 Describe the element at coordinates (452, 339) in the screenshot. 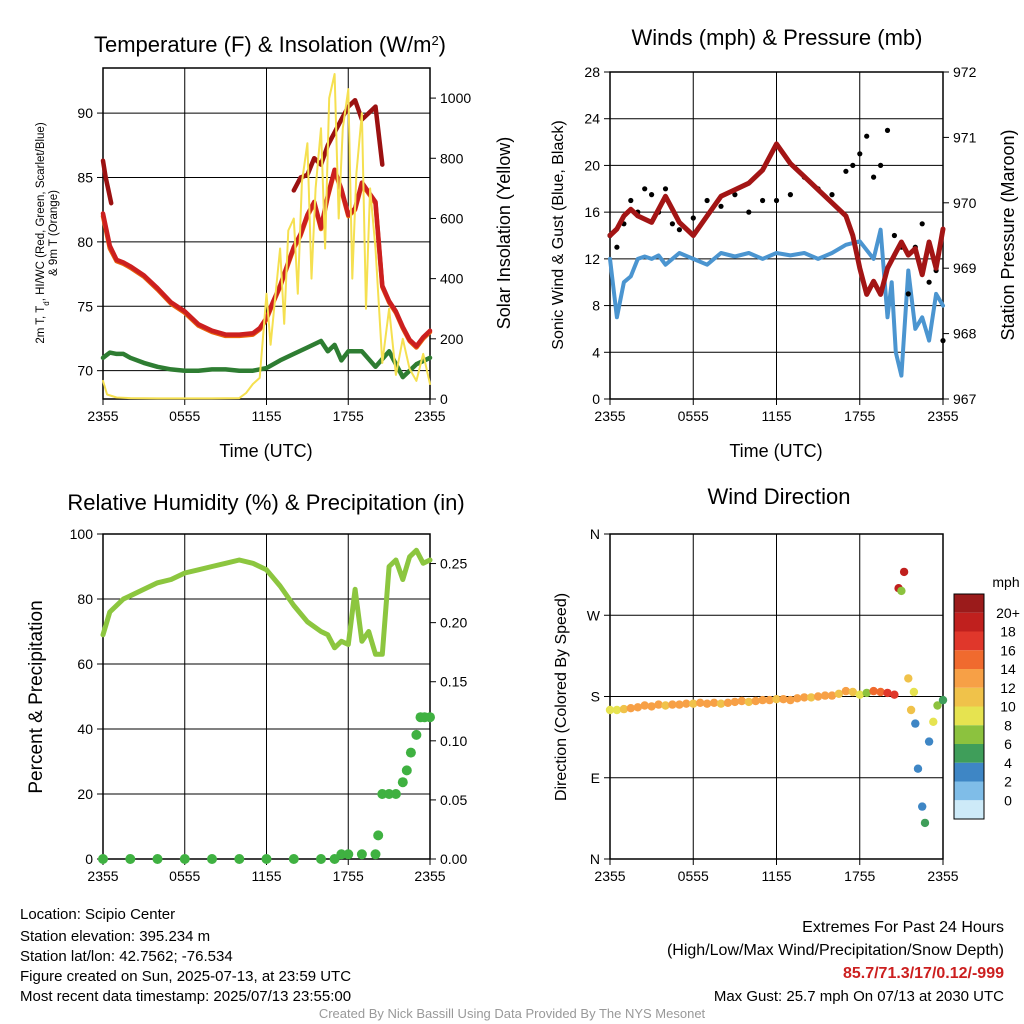

I see `temp-y-tick-label-right: 200` at that location.